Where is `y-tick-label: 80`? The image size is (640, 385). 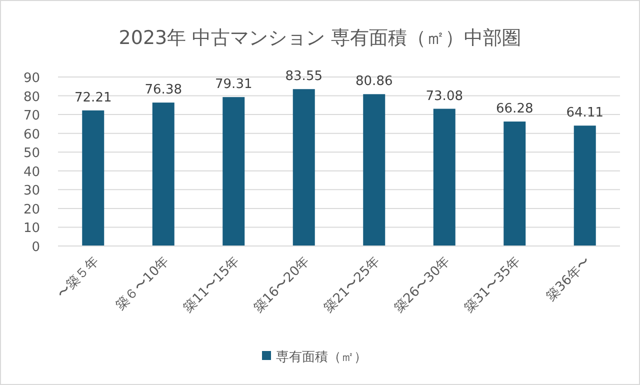
y-tick-label: 80 is located at coordinates (31, 97).